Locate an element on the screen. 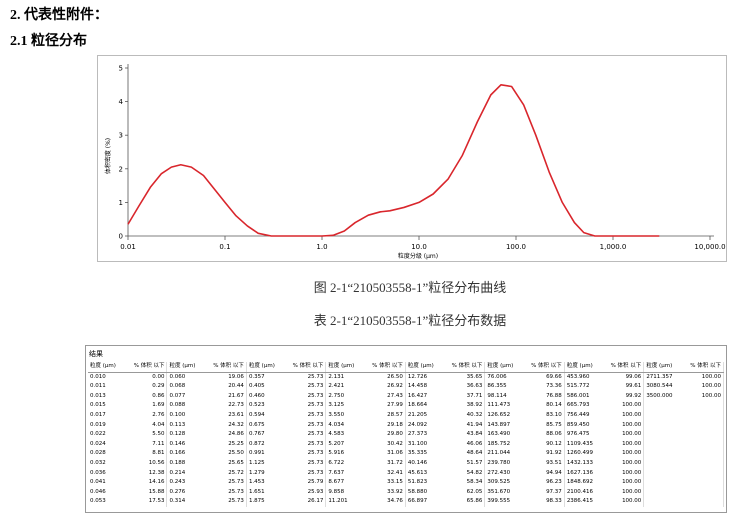 The height and width of the screenshot is (523, 750). volume-cell: 38.92 is located at coordinates (465, 406).